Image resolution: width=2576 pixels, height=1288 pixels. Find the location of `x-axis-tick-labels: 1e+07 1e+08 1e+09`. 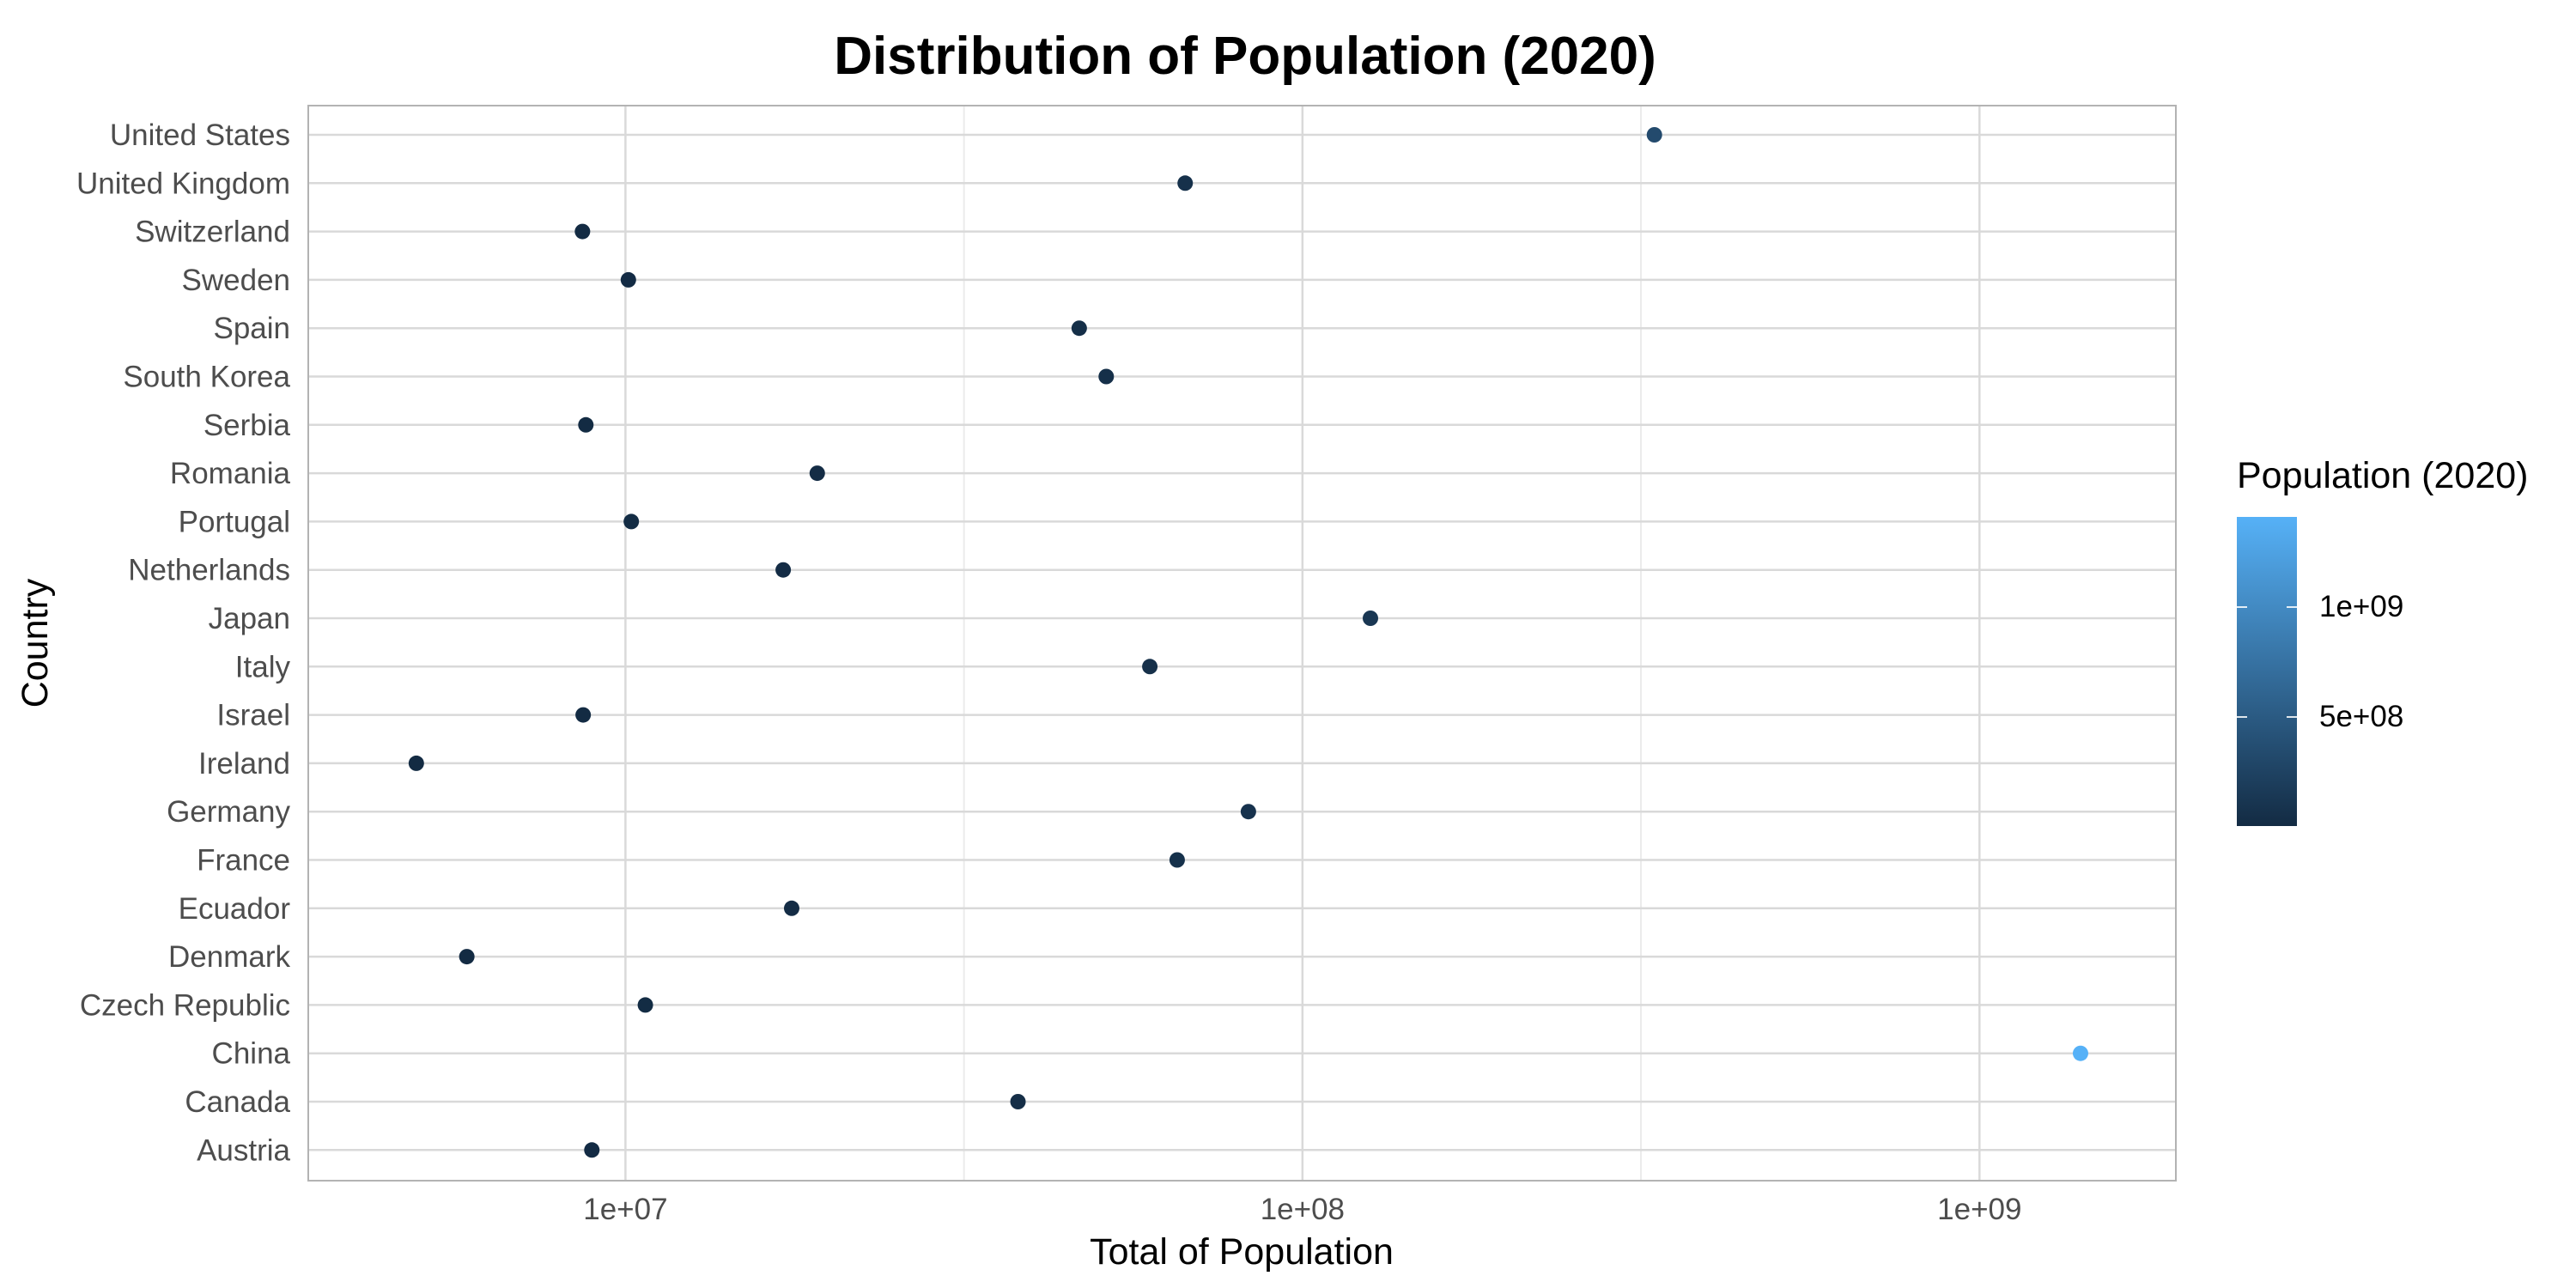

x-axis-tick-labels: 1e+07 1e+08 1e+09 is located at coordinates (1302, 1210).